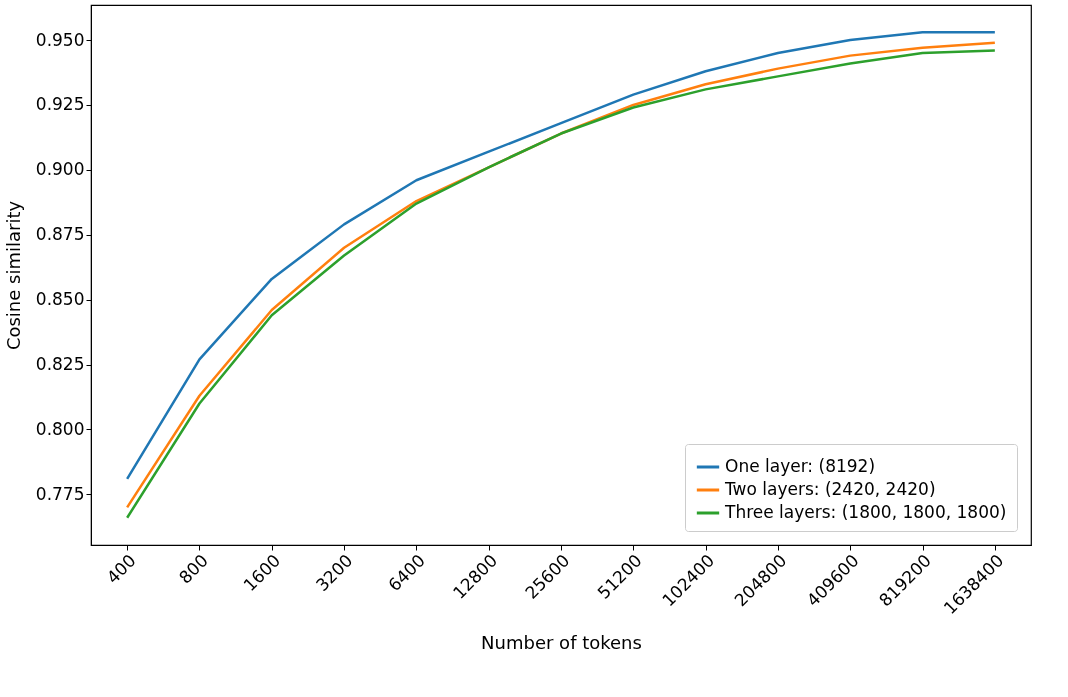 This screenshot has width=1068, height=697. What do you see at coordinates (60, 39) in the screenshot?
I see `y-tick-label: 0.950` at bounding box center [60, 39].